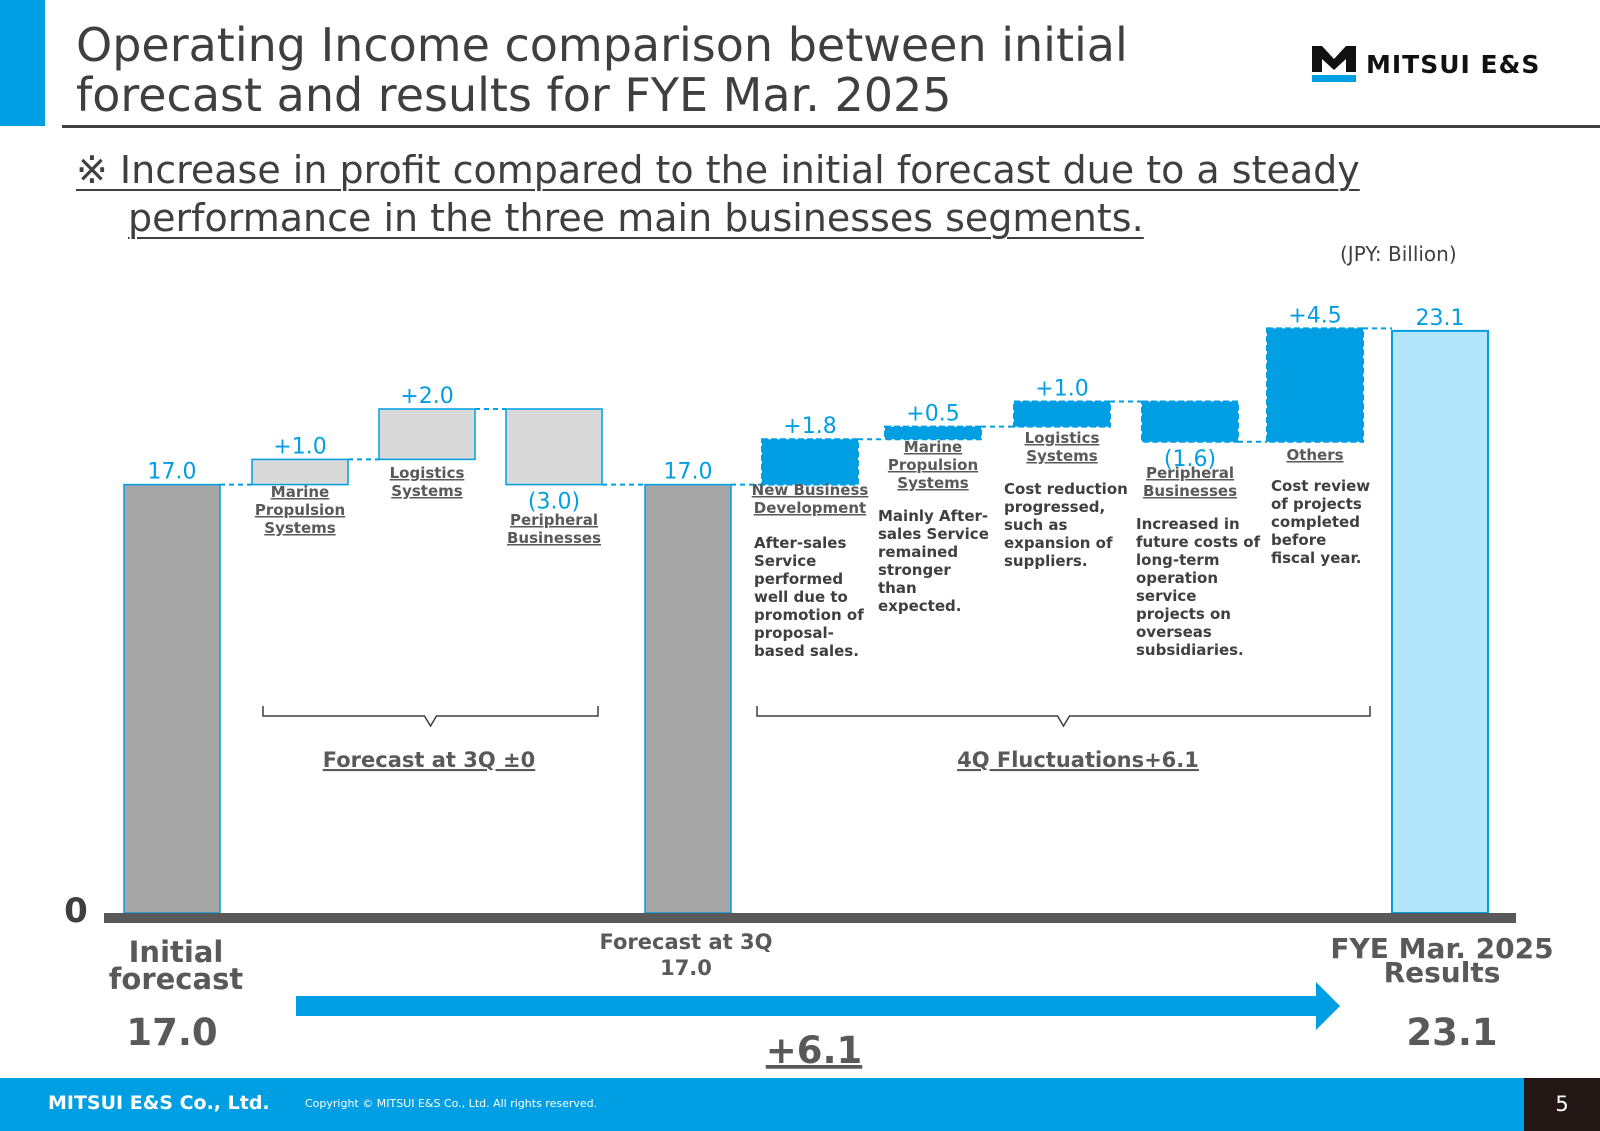 Image resolution: width=1600 pixels, height=1131 pixels. What do you see at coordinates (1062, 447) in the screenshot?
I see `category-label-q4-logistics: Logistics Systems` at bounding box center [1062, 447].